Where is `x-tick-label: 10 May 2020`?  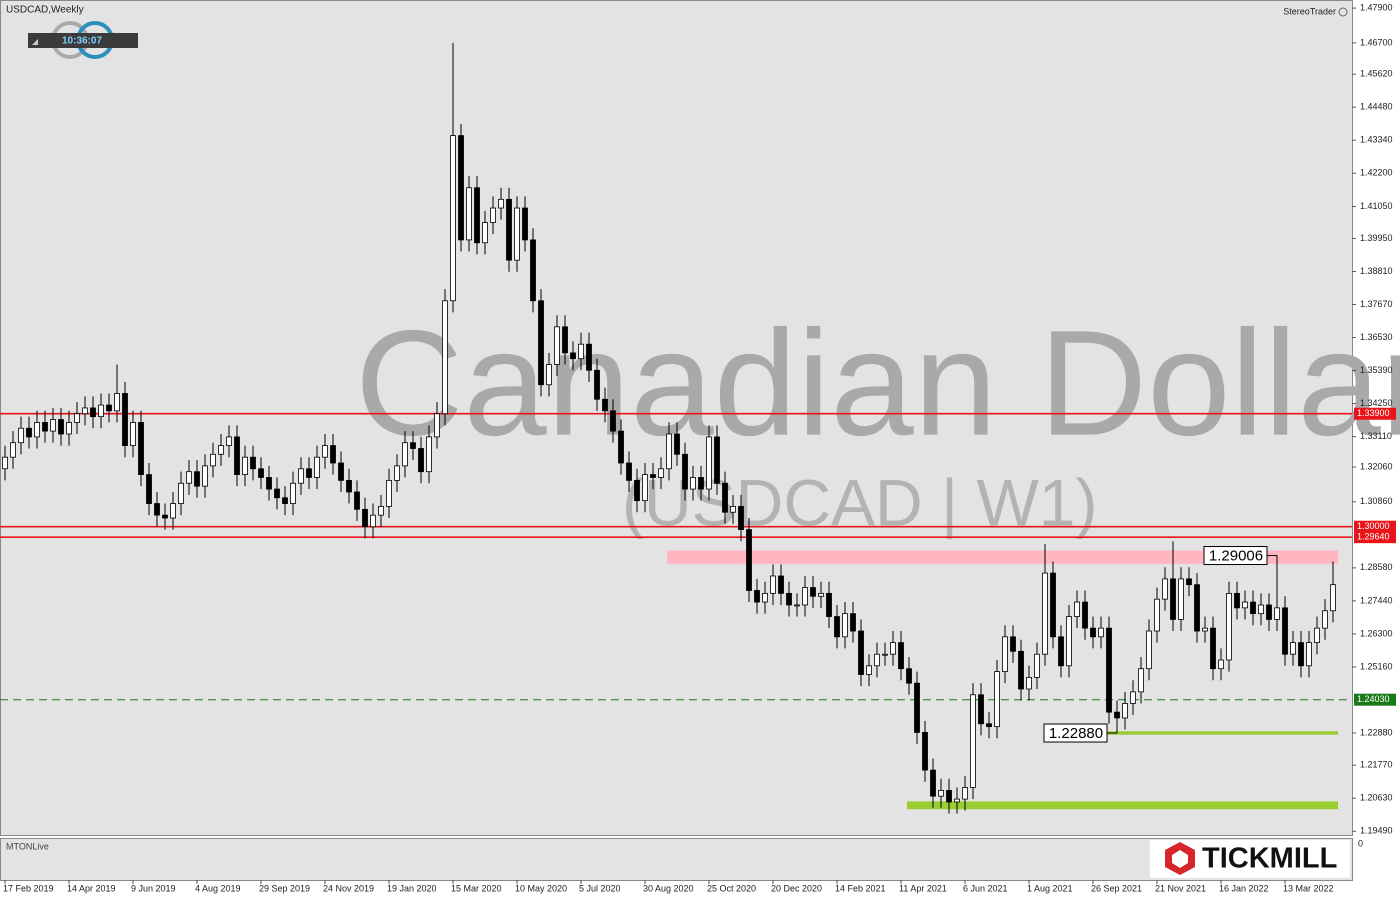
x-tick-label: 10 May 2020 is located at coordinates (541, 888).